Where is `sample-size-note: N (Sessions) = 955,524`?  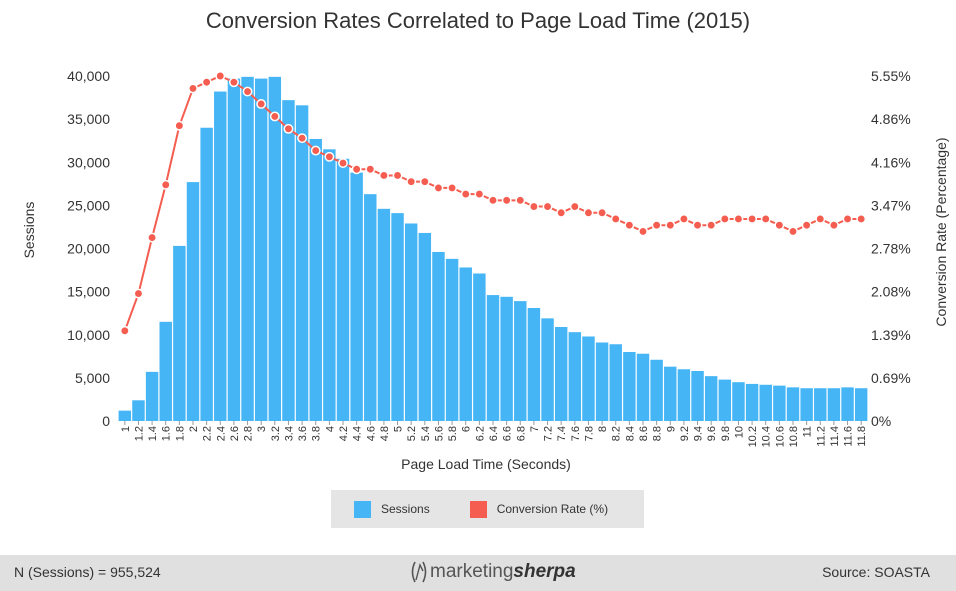
sample-size-note: N (Sessions) = 955,524 is located at coordinates (87, 572).